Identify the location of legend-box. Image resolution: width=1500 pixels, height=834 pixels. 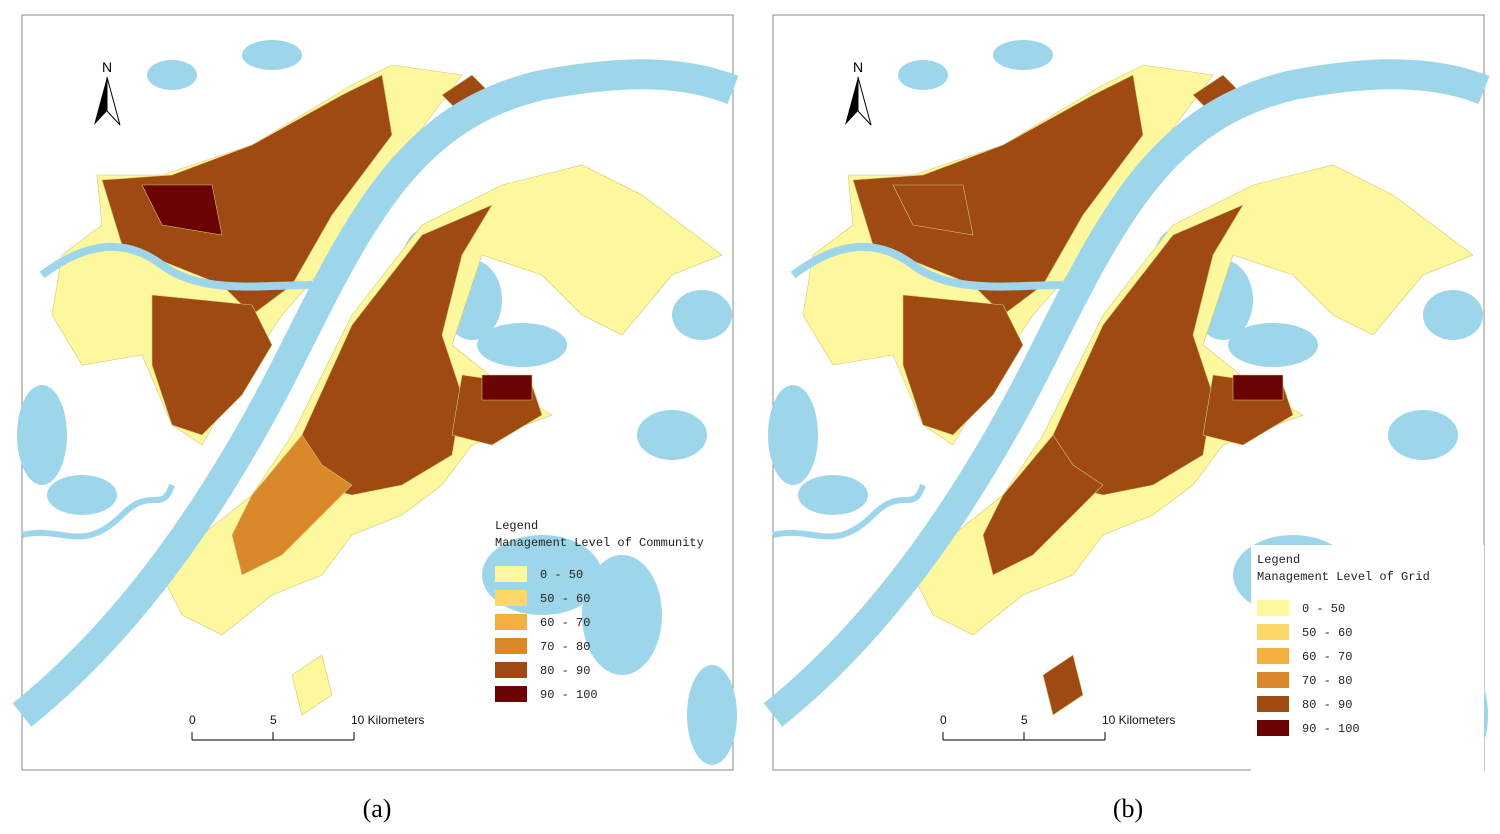
(1367, 658).